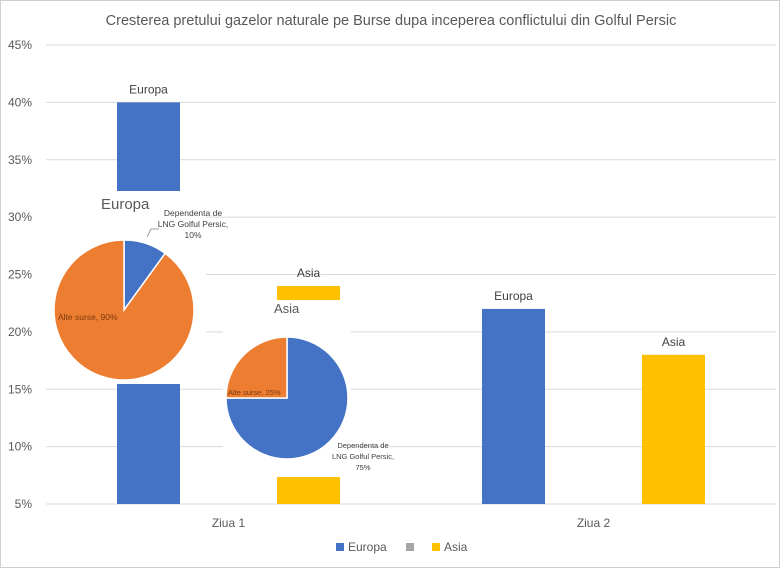 Image resolution: width=780 pixels, height=568 pixels. I want to click on y-tick-label: 45%, so click(20, 45).